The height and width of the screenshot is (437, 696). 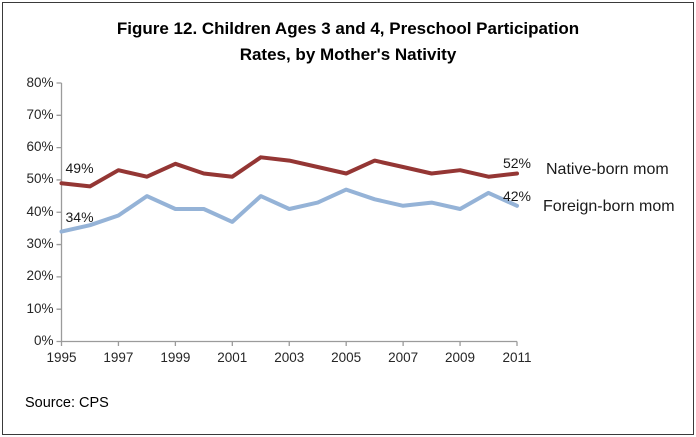 What do you see at coordinates (67, 403) in the screenshot?
I see `source-note: Source: CPS` at bounding box center [67, 403].